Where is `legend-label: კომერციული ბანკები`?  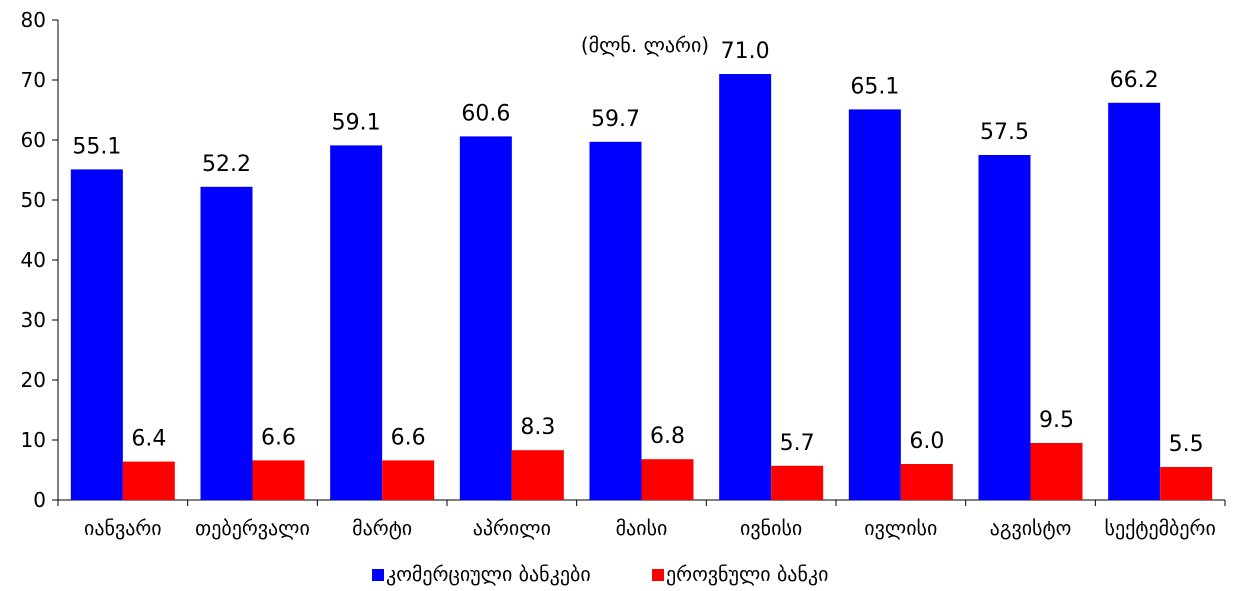
legend-label: კომერციული ბანკები is located at coordinates (488, 574).